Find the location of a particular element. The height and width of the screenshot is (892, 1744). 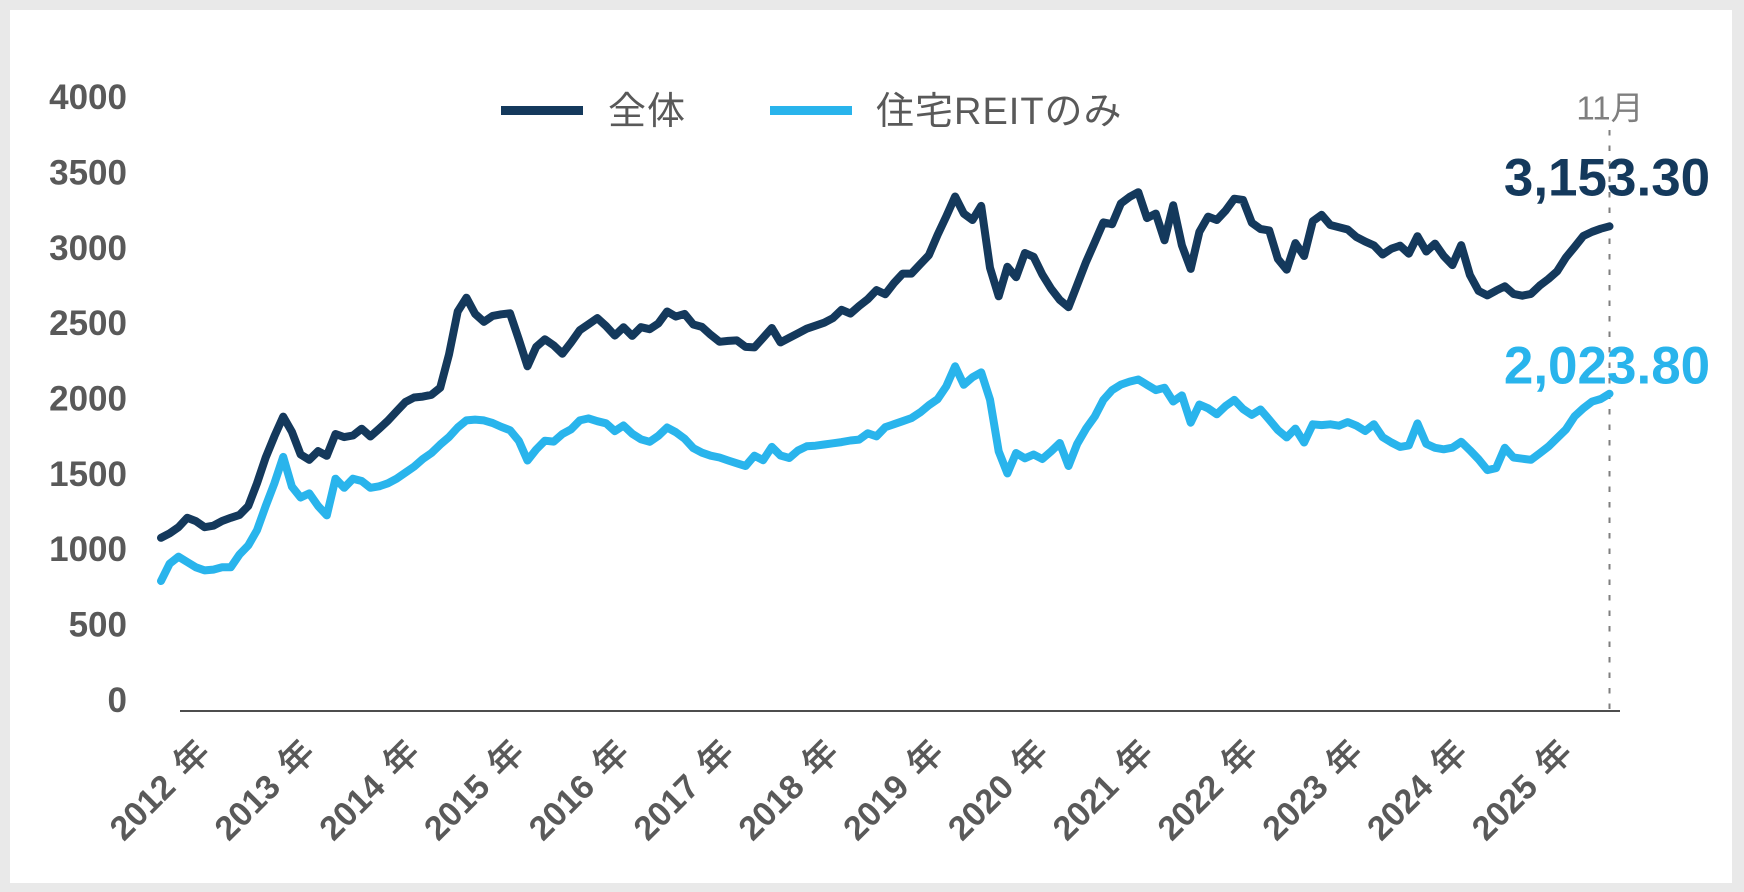

svg-text: 2000 is located at coordinates (88, 399).